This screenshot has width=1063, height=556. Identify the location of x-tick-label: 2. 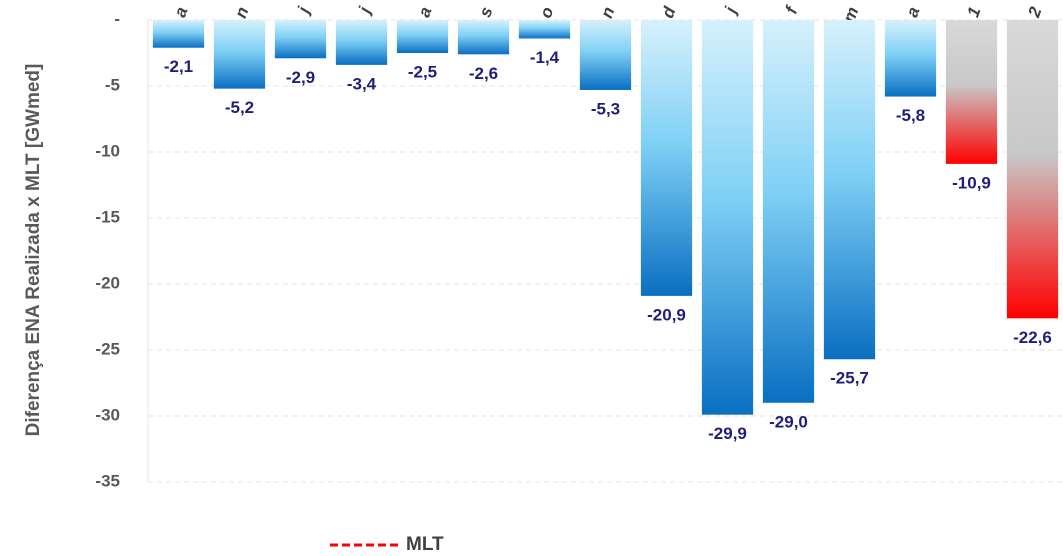
(1035, 12).